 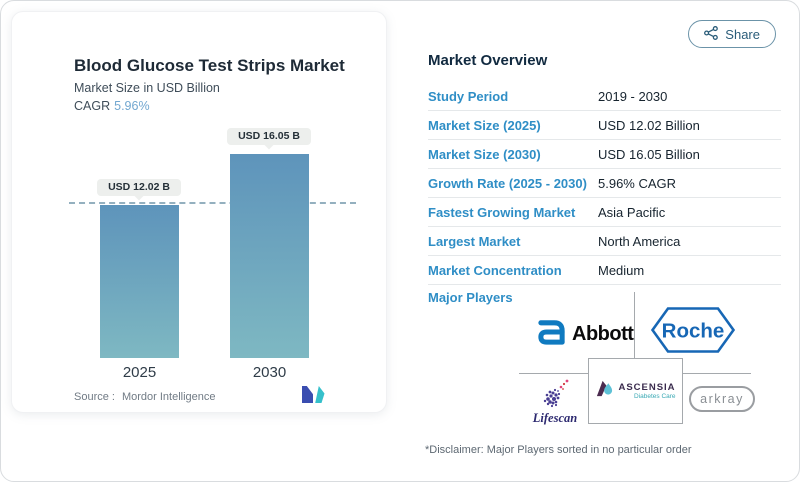 What do you see at coordinates (484, 125) in the screenshot?
I see `row-label: Market Size (2025)` at bounding box center [484, 125].